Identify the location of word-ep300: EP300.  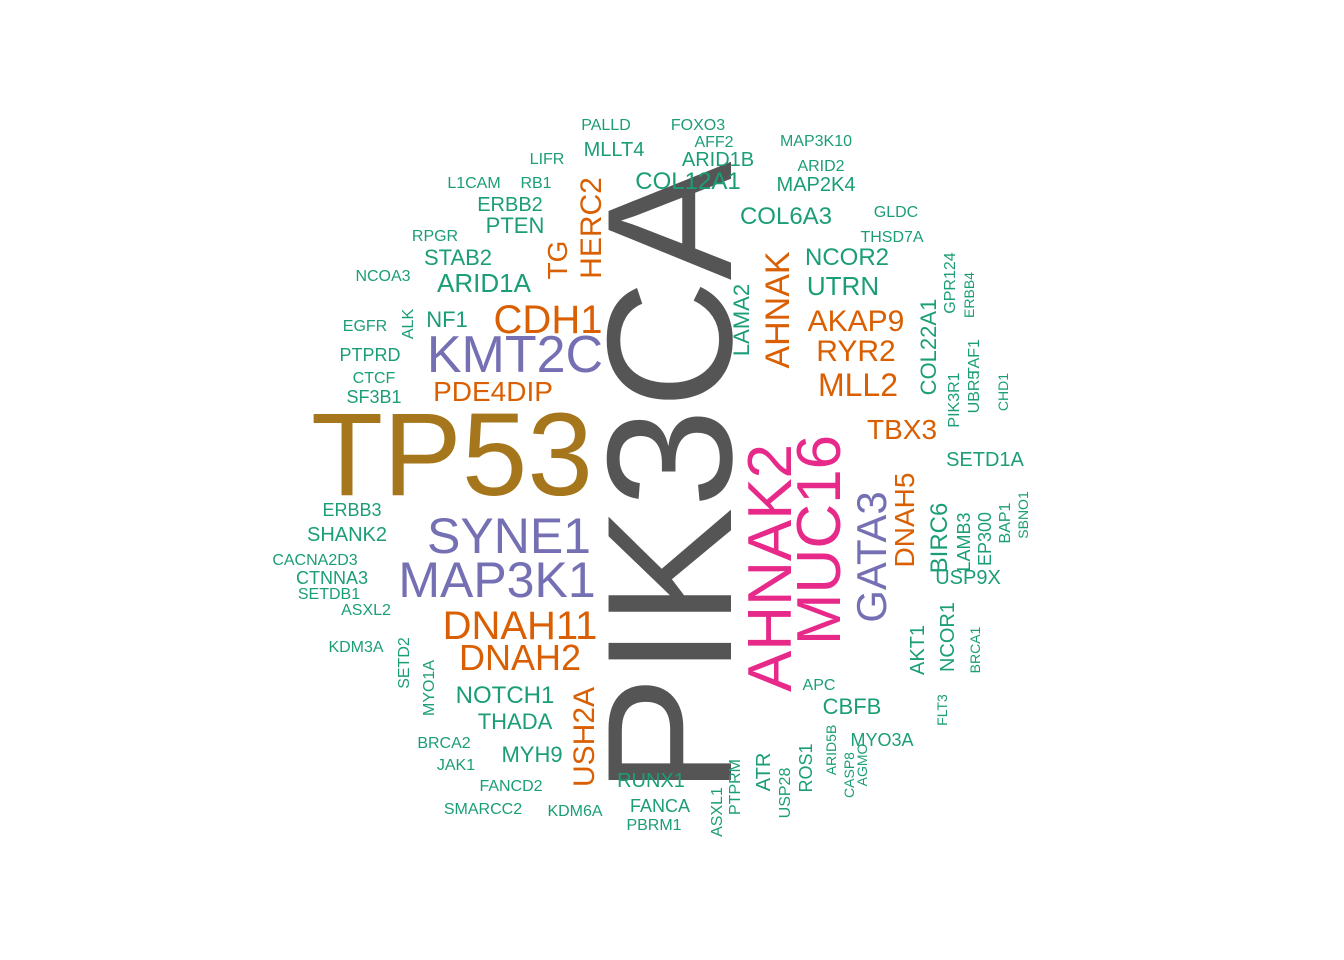
(985, 539).